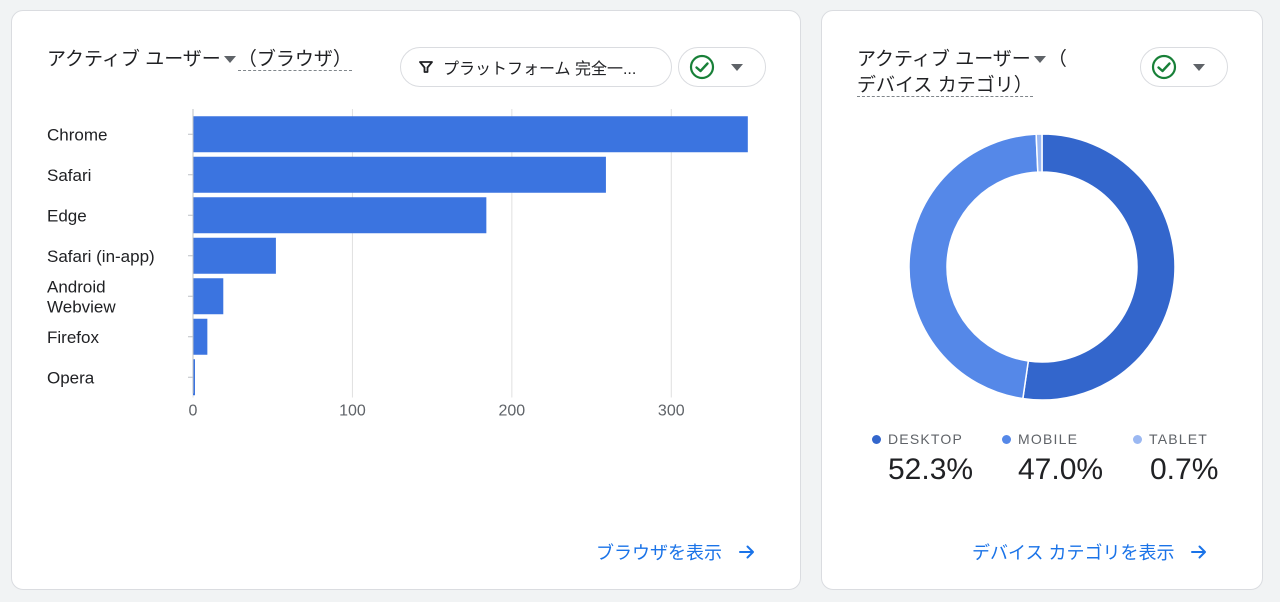  I want to click on view-browser-link-label: ブラウザを表示, so click(659, 553).